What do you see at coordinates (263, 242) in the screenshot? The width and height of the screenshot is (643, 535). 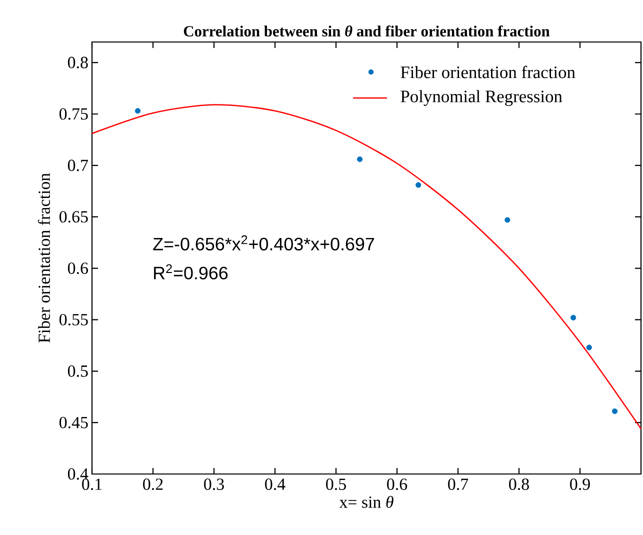 I see `annotation: Z=-0.656*x$^{2}$+0.403*x+0.697` at bounding box center [263, 242].